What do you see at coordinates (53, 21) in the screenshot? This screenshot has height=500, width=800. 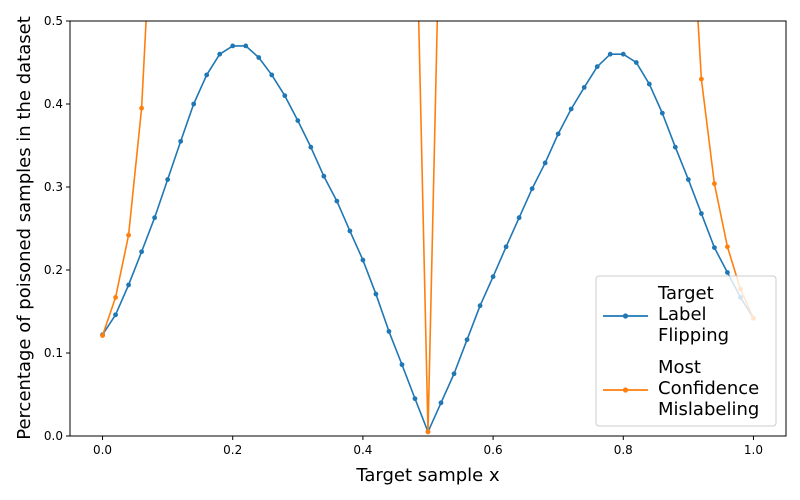 I see `y-tick-label: 0.5` at bounding box center [53, 21].